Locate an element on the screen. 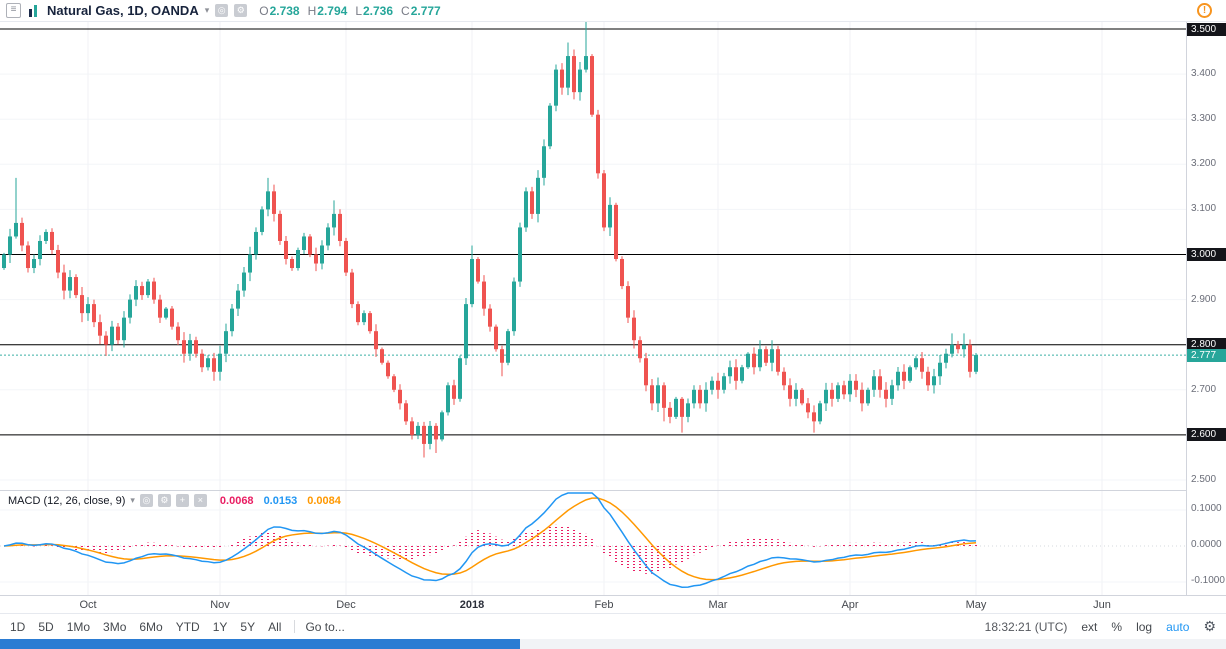  macd-values: 0.0068 0.0153 0.0084 is located at coordinates (280, 501).